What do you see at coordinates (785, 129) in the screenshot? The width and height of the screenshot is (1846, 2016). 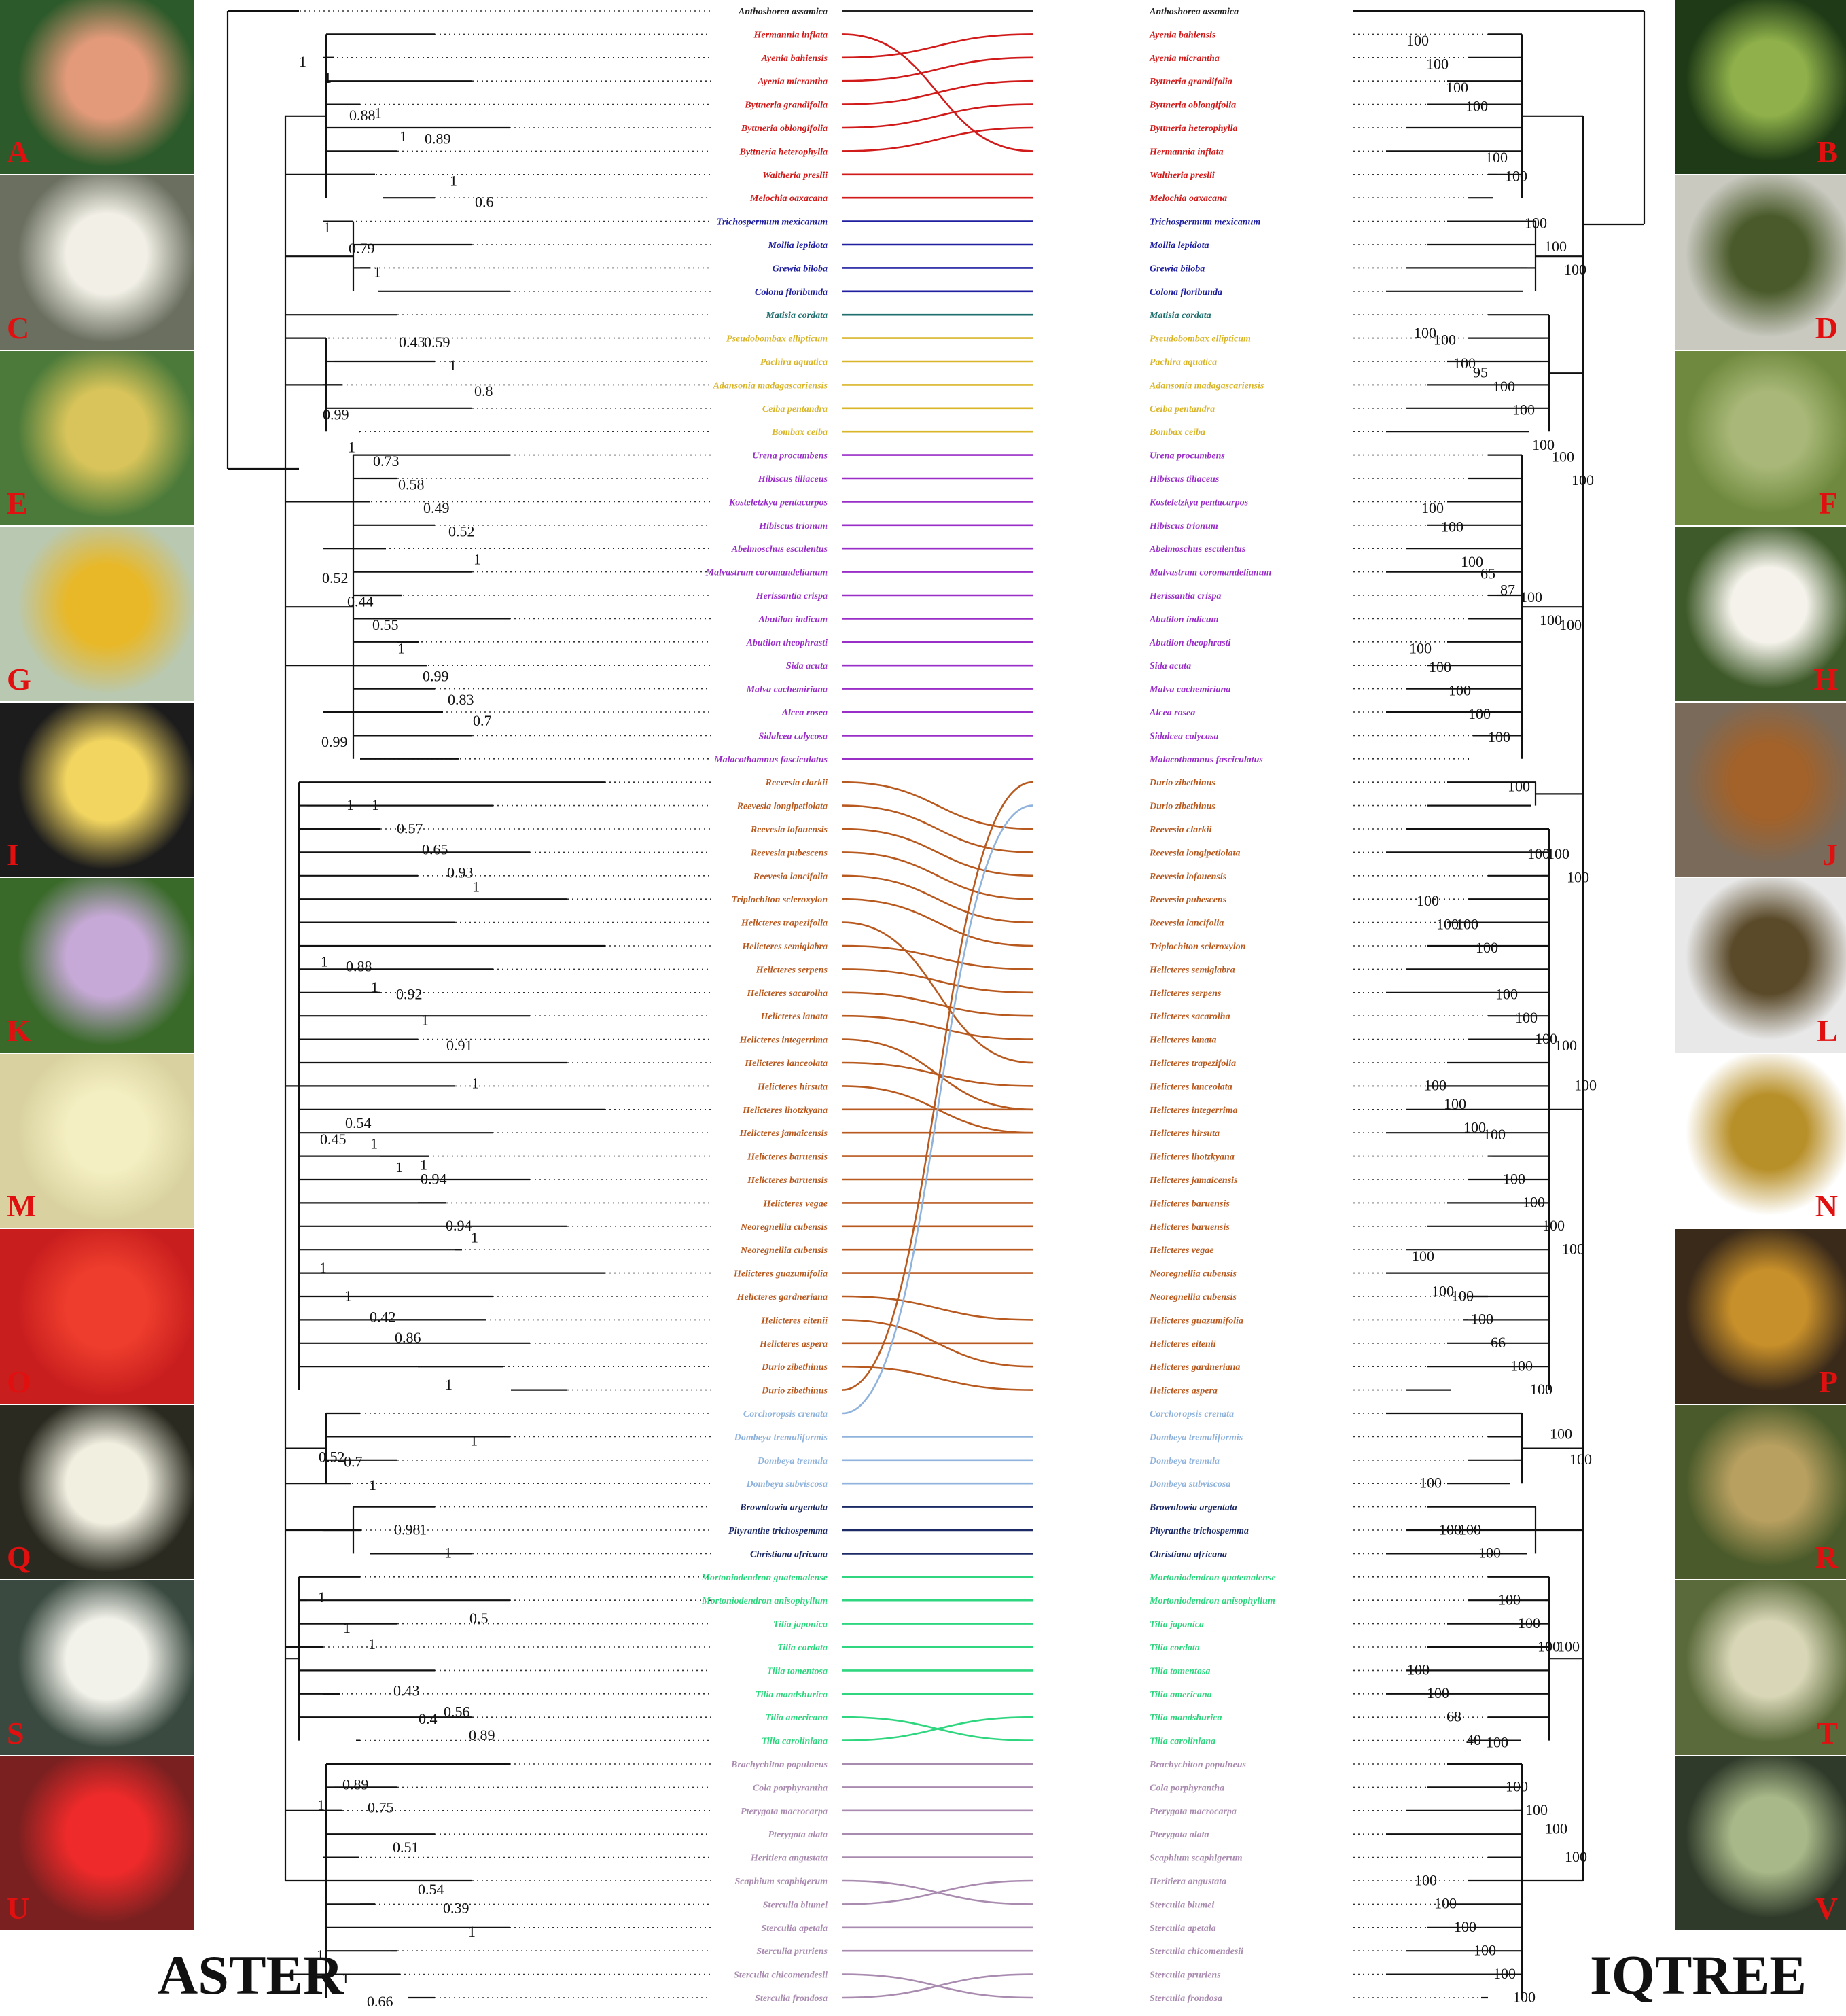 I see `aster-taxon-label: Byttneria oblongifolia` at bounding box center [785, 129].